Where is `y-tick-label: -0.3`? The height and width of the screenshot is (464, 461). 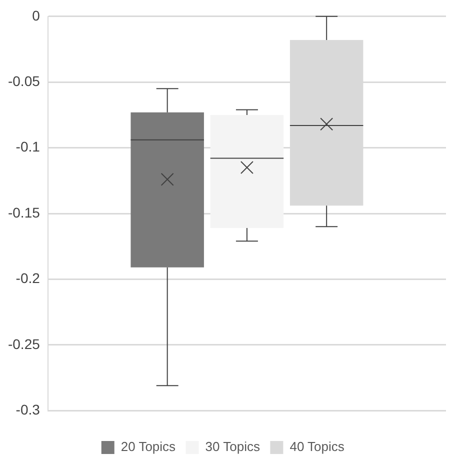
y-tick-label: -0.3 is located at coordinates (28, 409).